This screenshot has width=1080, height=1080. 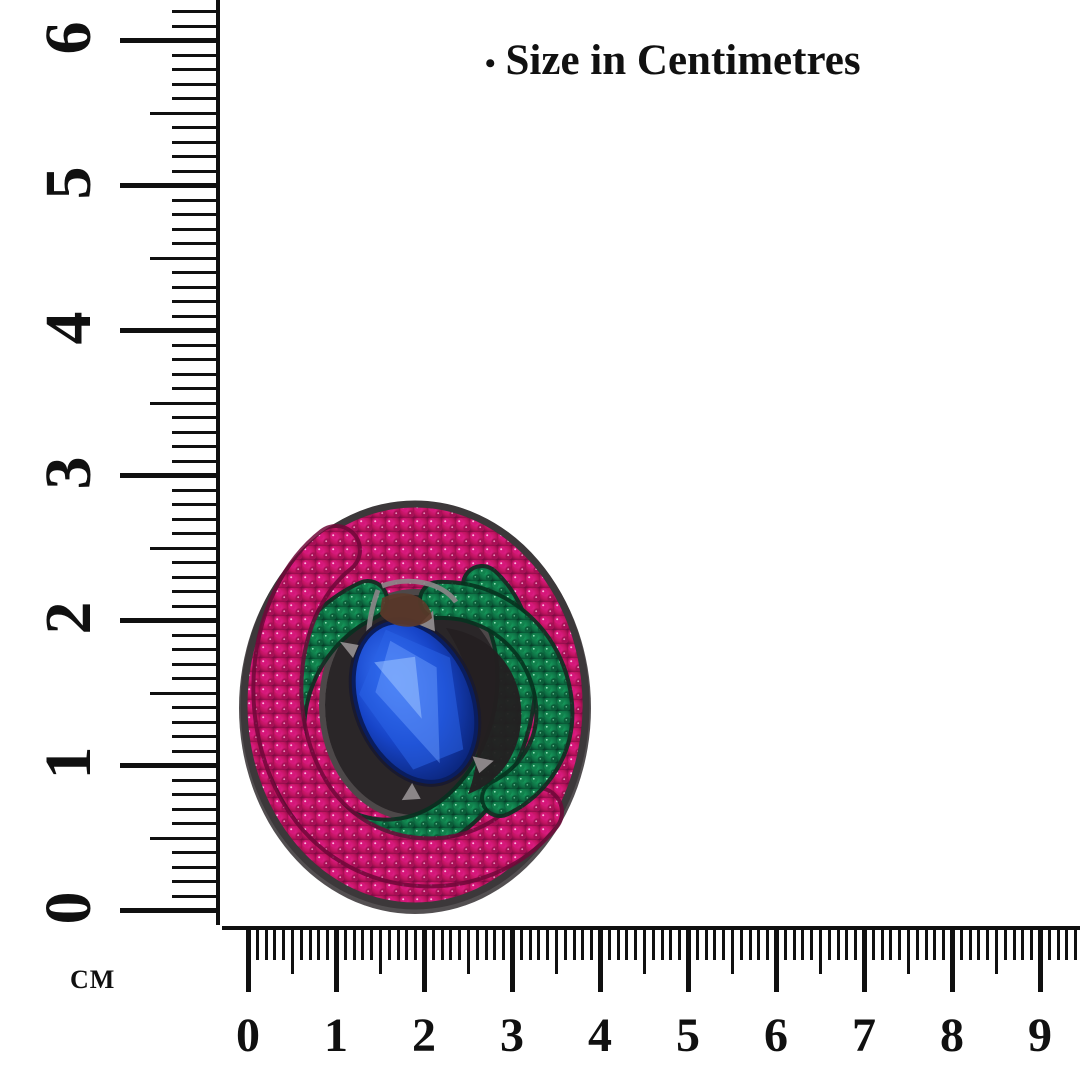 I want to click on horizontal-ruler-label: 2, so click(x=424, y=1035).